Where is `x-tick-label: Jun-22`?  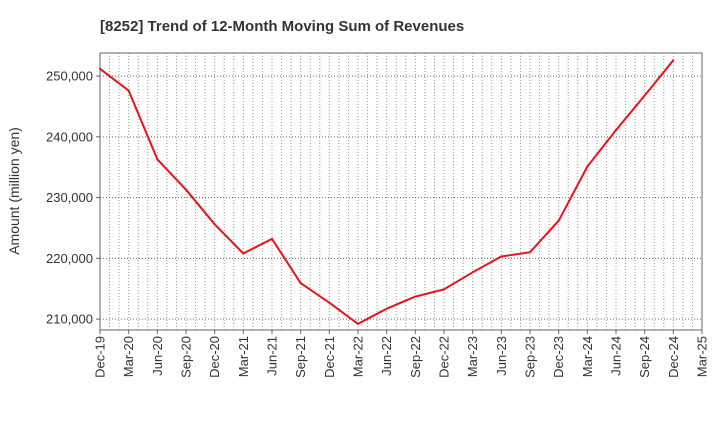
x-tick-label: Jun-22 is located at coordinates (386, 356).